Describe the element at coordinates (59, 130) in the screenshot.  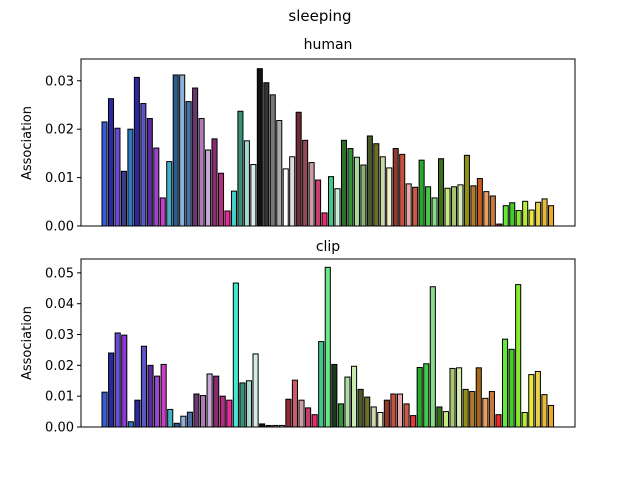
I see `y-tick-label-human-2: 0.02` at that location.